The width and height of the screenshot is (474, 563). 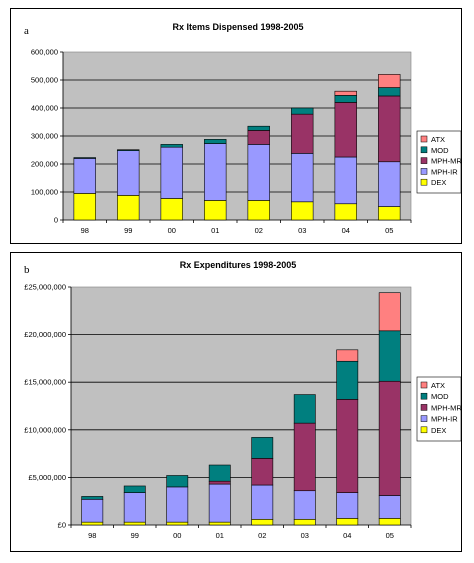 What do you see at coordinates (347, 535) in the screenshot?
I see `x-tick-label: 04` at bounding box center [347, 535].